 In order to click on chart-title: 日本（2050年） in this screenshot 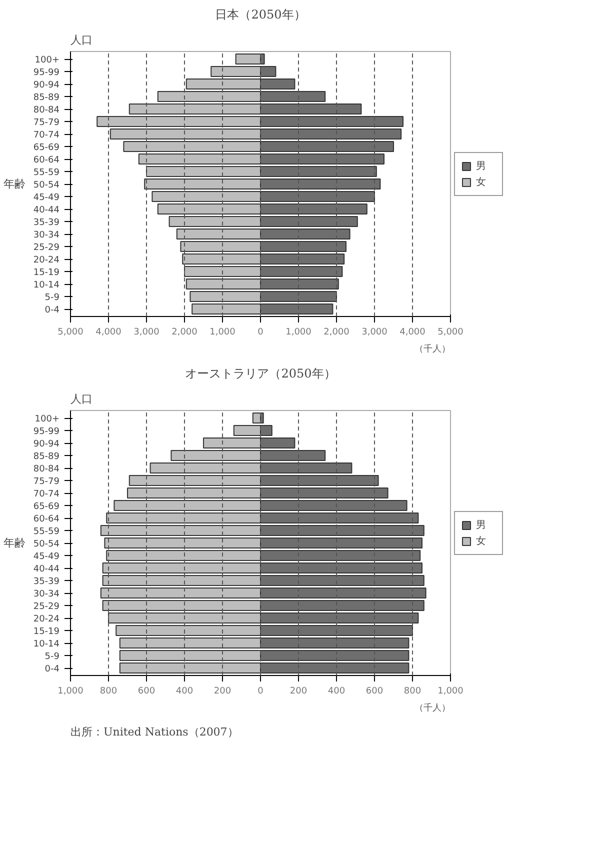, I will do `click(260, 15)`.